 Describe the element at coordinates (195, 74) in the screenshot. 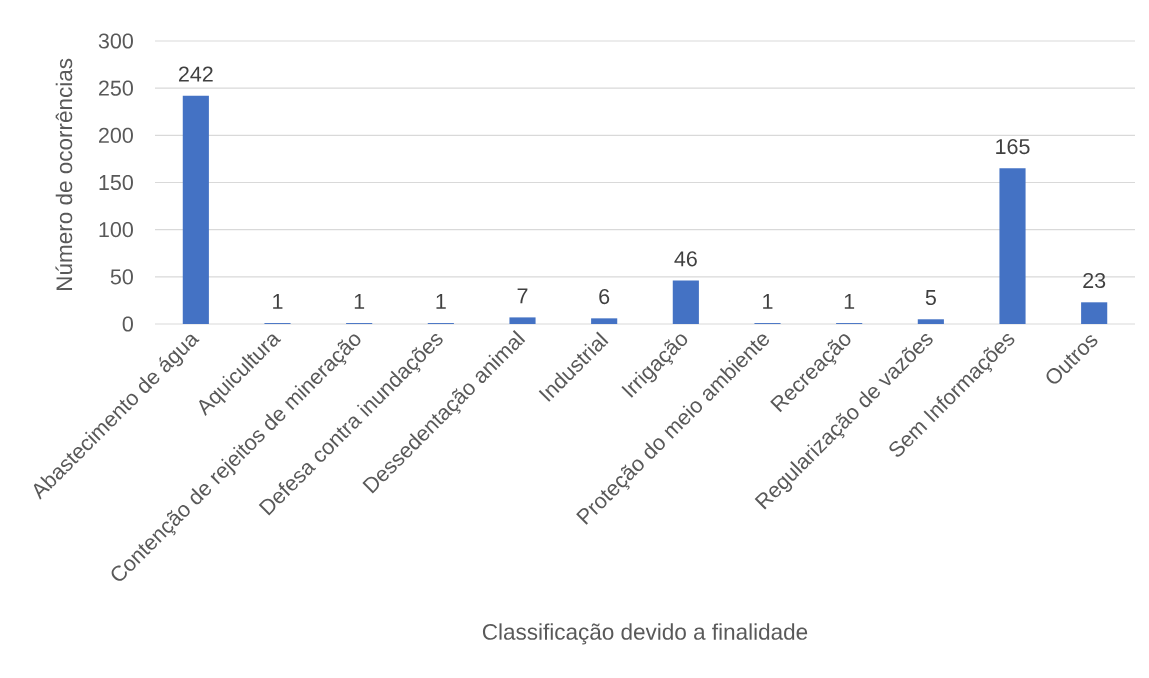

I see `data-label: 242` at that location.